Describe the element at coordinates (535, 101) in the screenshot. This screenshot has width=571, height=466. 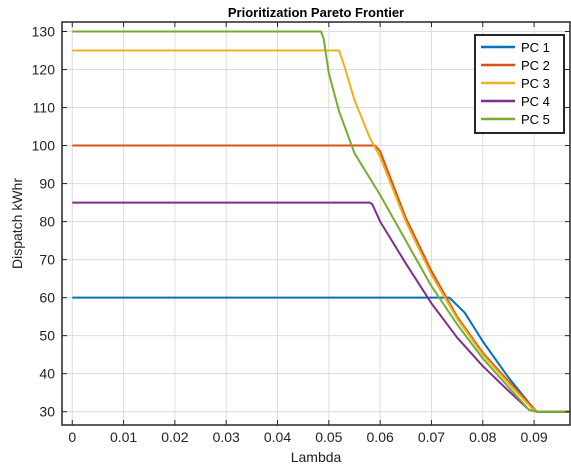
I see `legend-label: PC 4` at that location.